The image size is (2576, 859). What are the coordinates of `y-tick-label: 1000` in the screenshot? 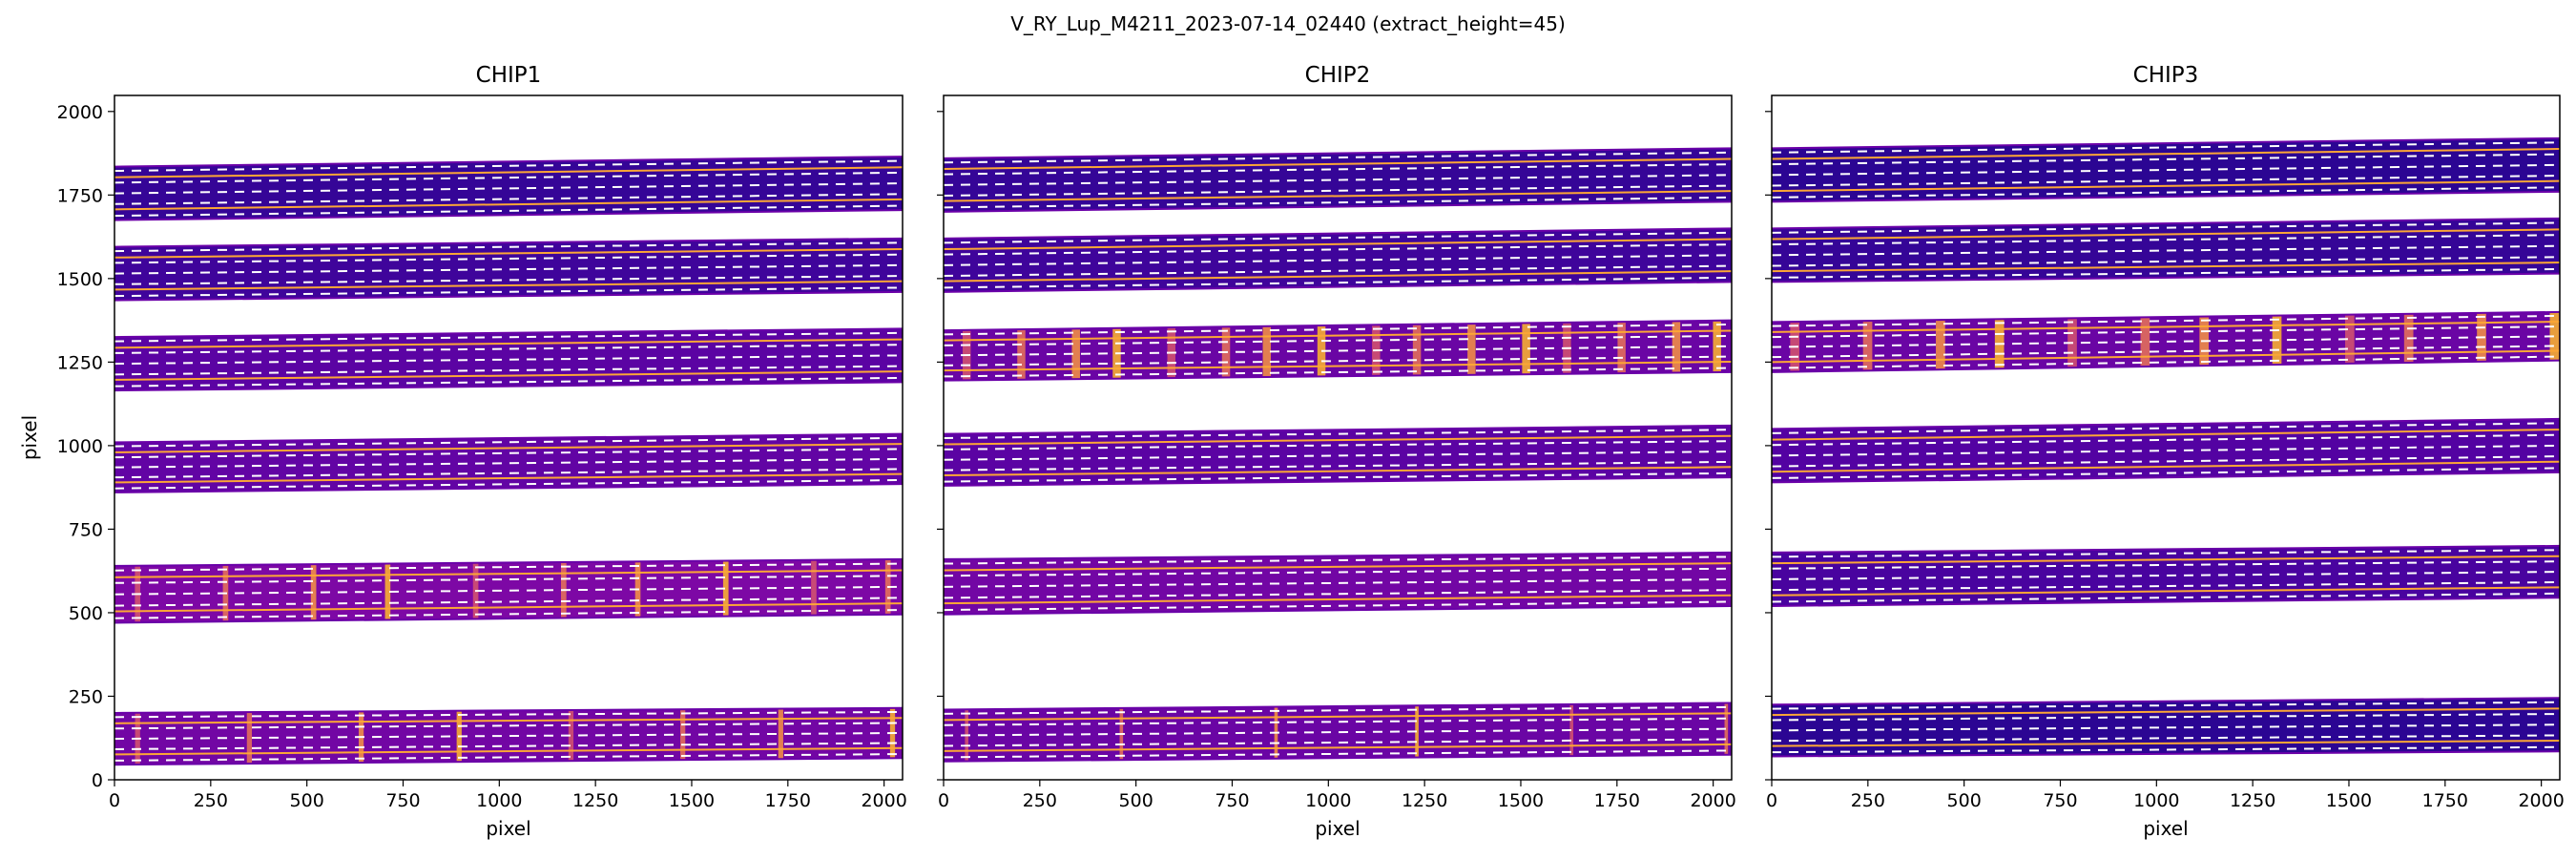 It's located at (80, 446).